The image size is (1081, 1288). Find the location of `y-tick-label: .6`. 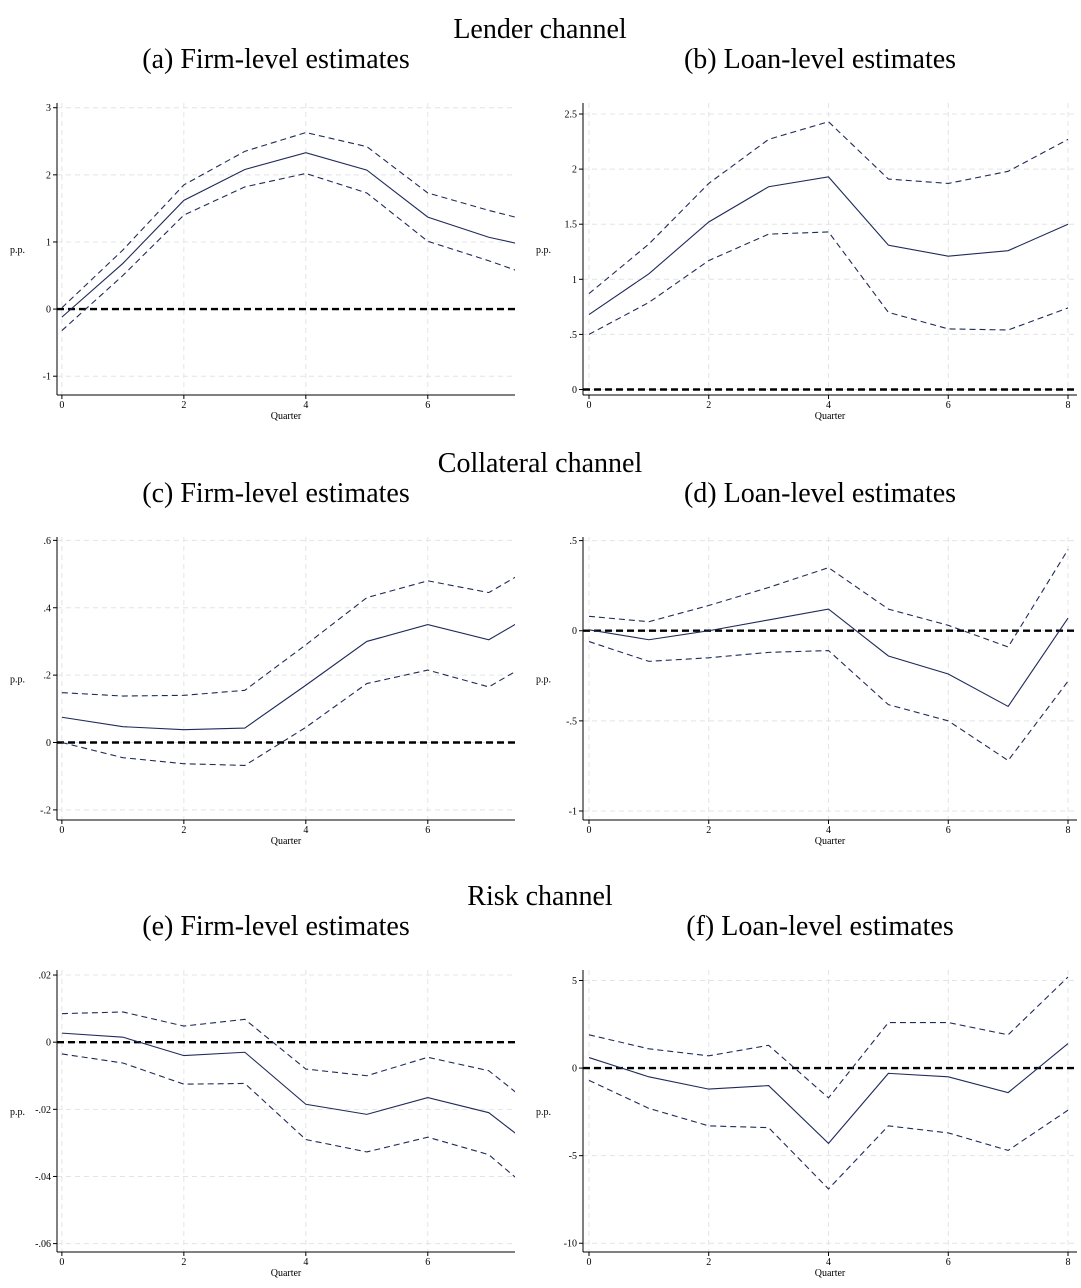

y-tick-label: .6 is located at coordinates (48, 541).